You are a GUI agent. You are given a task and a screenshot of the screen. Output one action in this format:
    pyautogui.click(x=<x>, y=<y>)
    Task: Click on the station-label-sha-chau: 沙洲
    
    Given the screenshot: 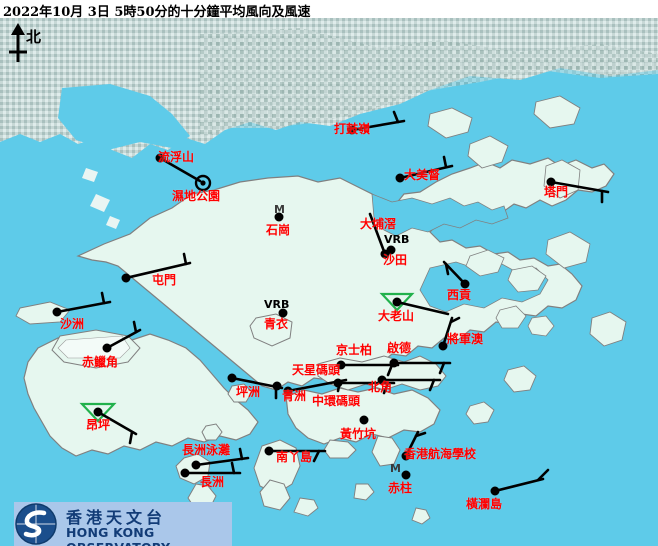 What is the action you would take?
    pyautogui.click(x=72, y=324)
    